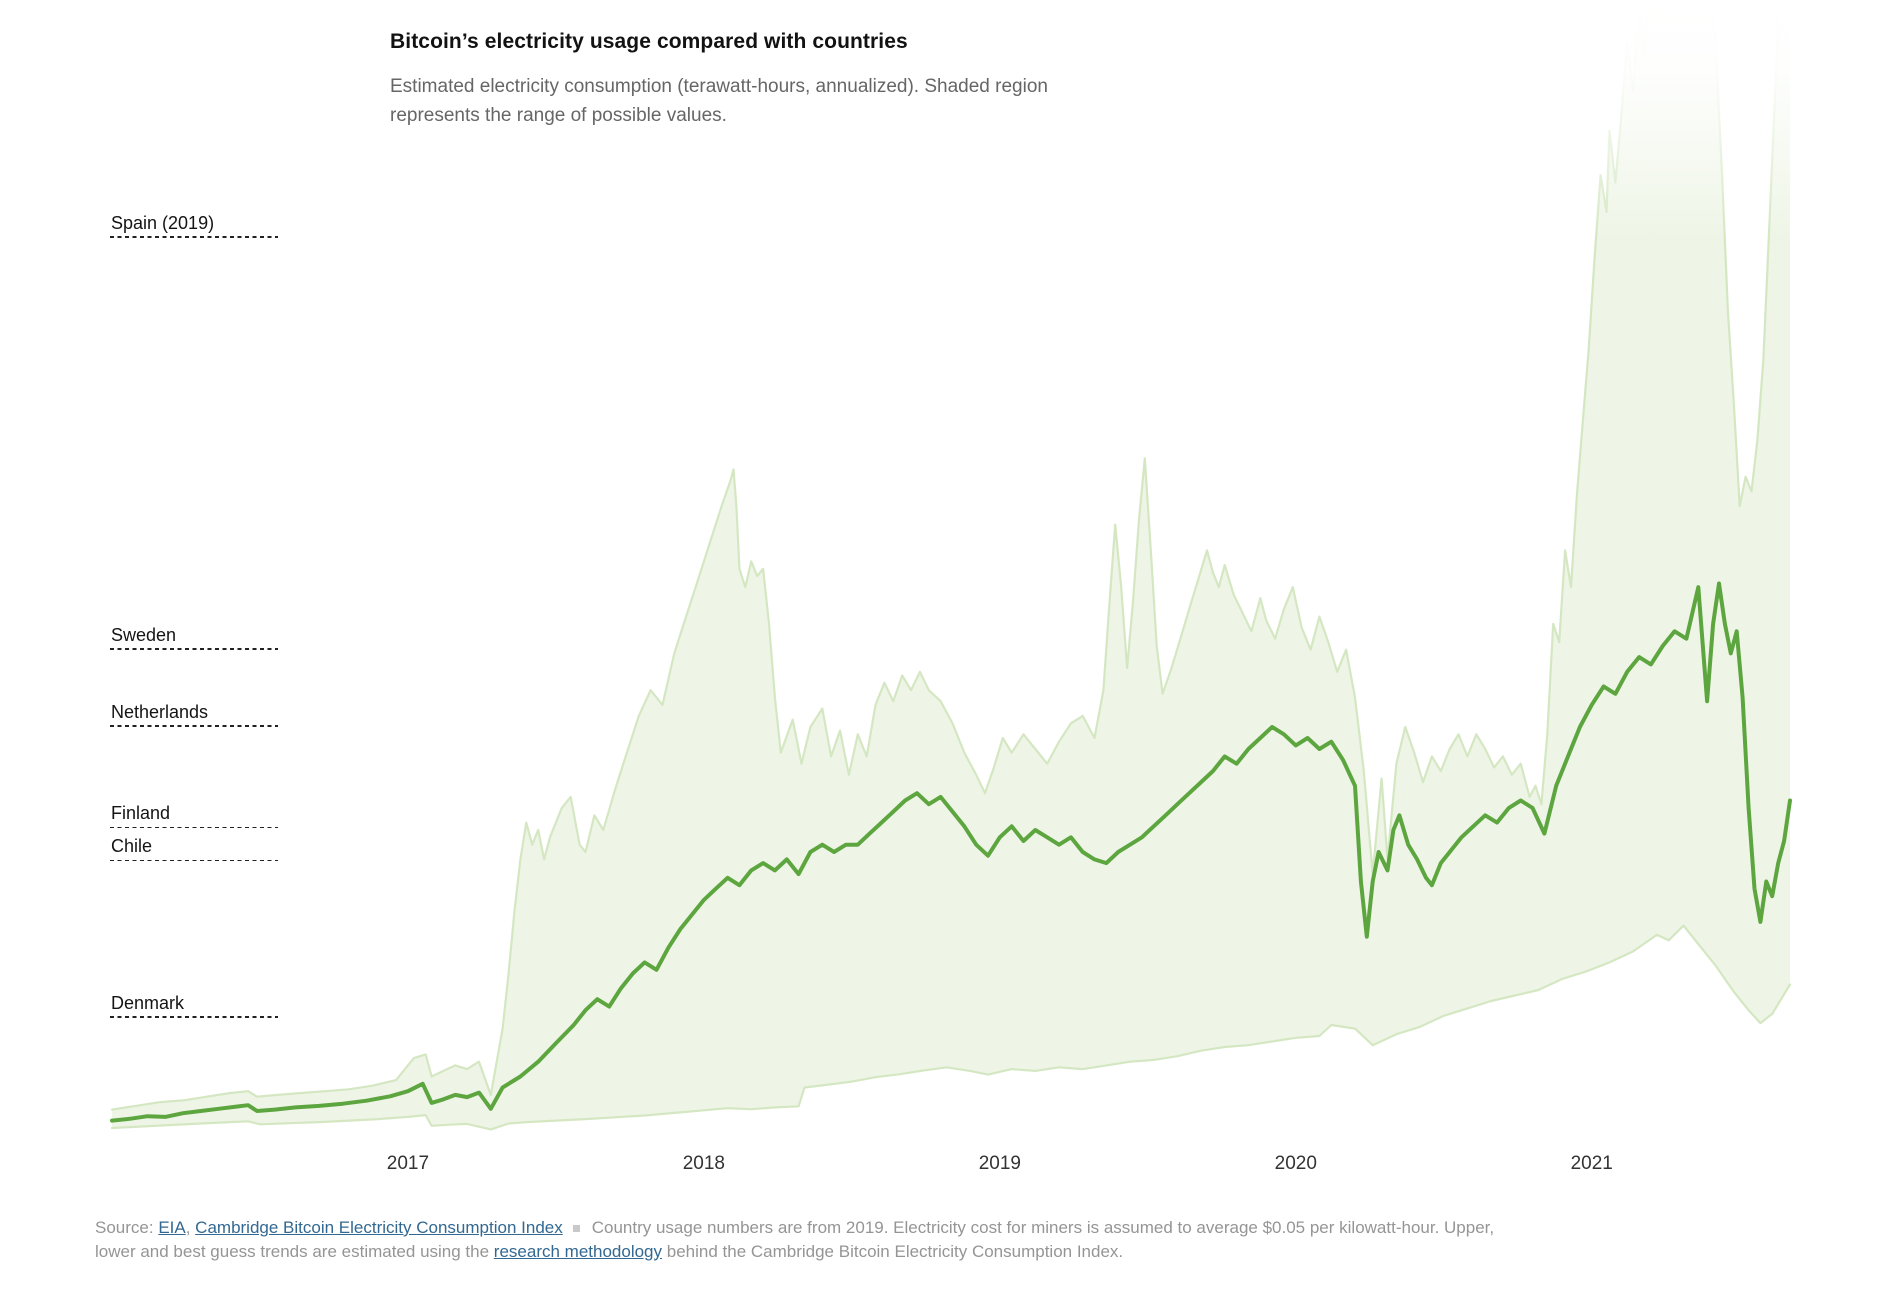 The height and width of the screenshot is (1296, 1892). I want to click on reference-line-netherlands: Netherlands, so click(194, 713).